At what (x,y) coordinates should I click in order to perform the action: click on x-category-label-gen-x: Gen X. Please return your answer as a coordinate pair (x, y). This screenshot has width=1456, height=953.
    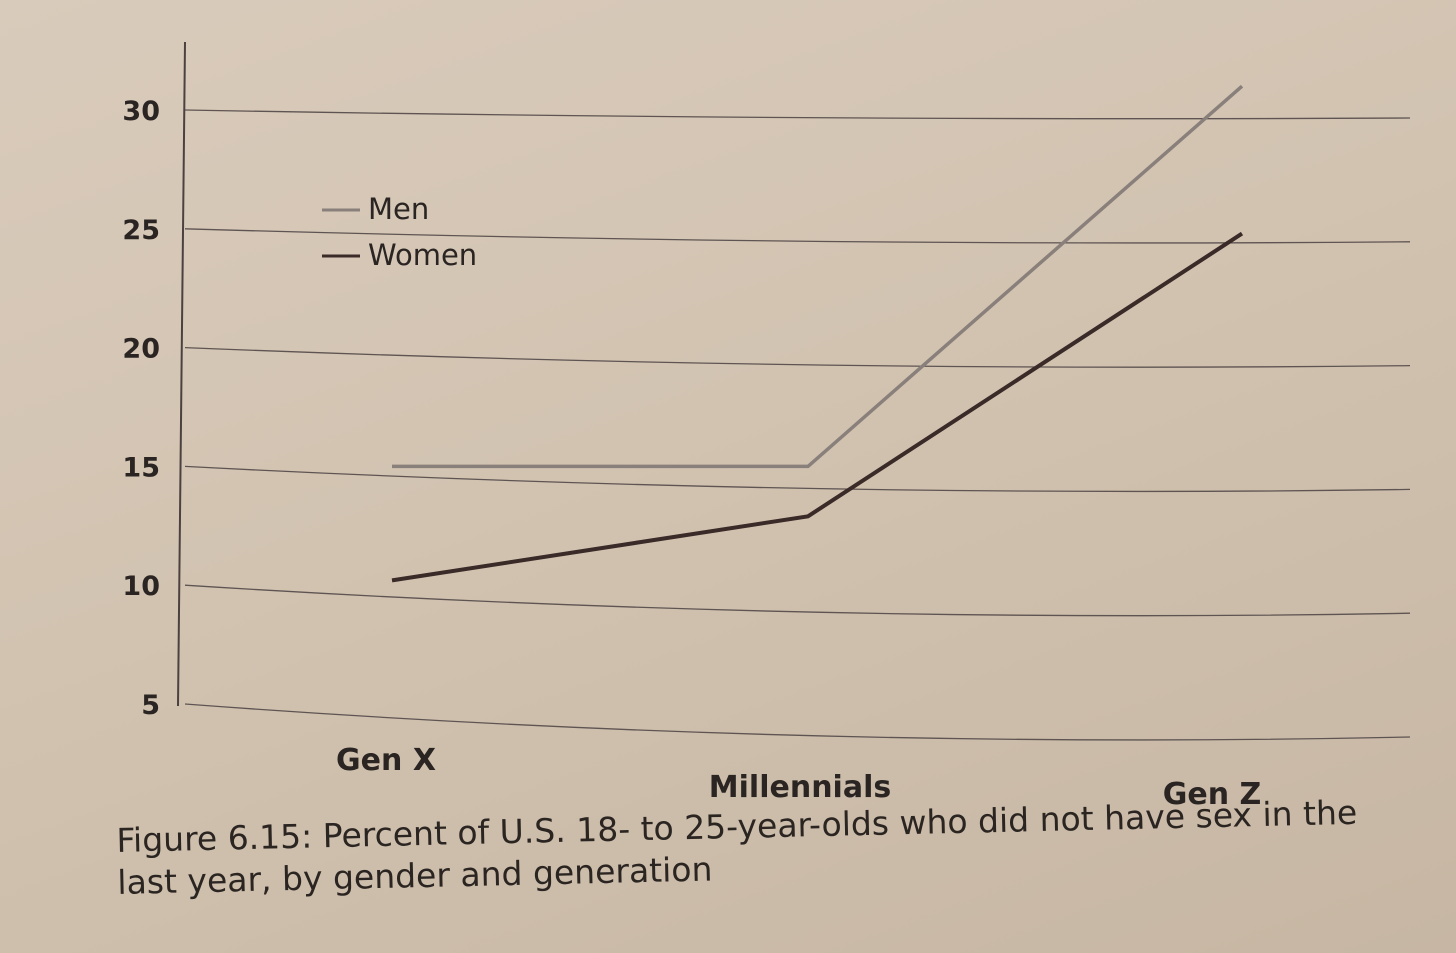
    Looking at the image, I should click on (386, 760).